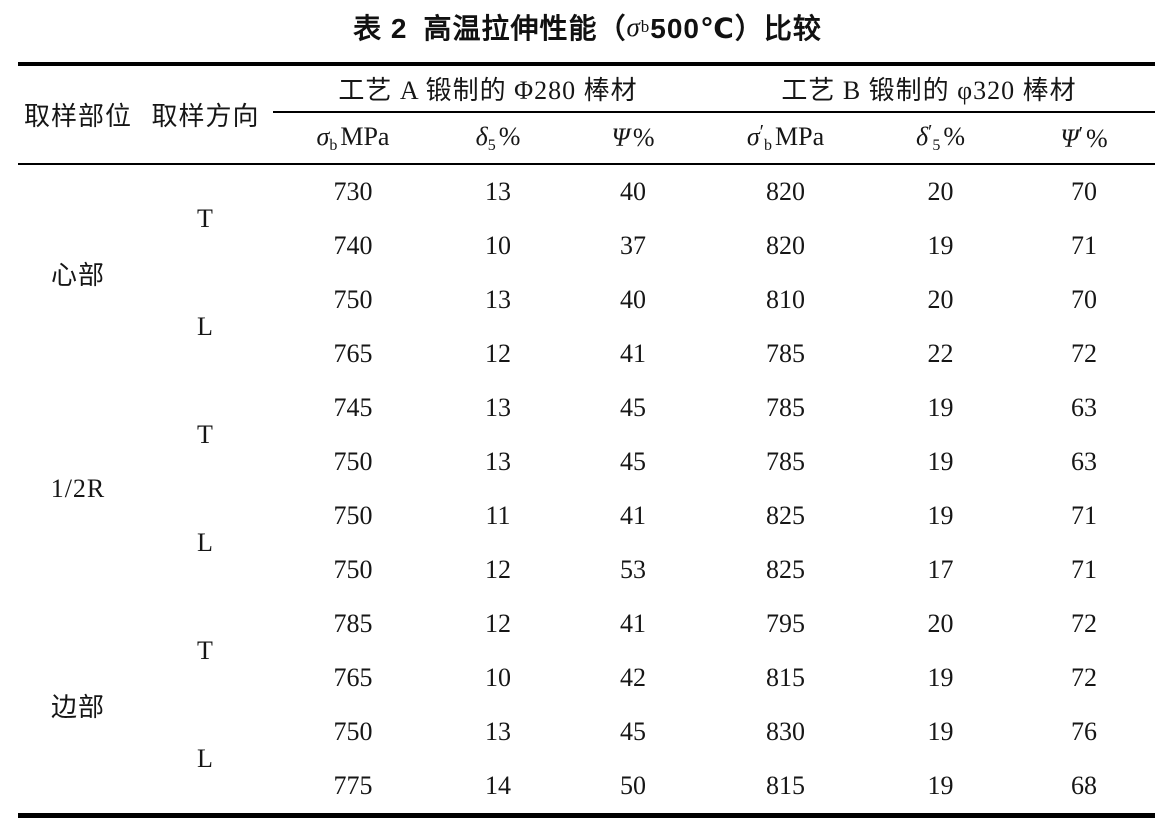  What do you see at coordinates (633, 26) in the screenshot?
I see `sigma-symbol: σ` at bounding box center [633, 26].